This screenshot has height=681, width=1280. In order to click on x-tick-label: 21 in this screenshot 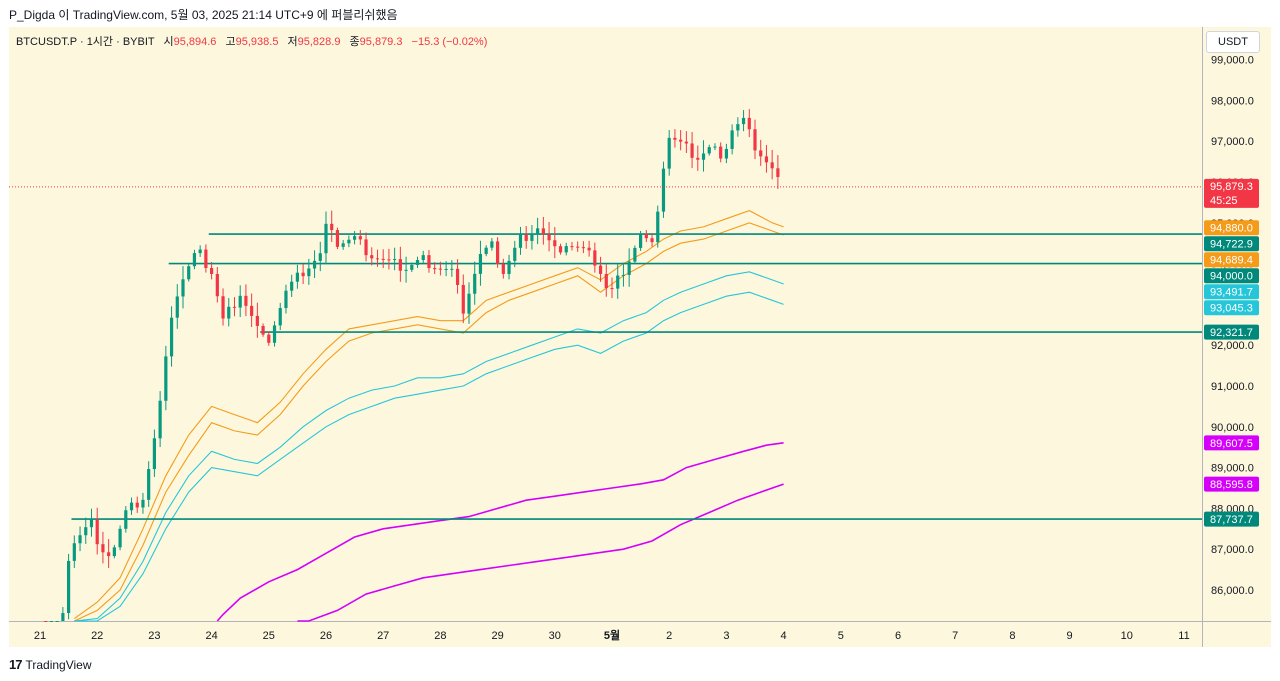, I will do `click(40, 636)`.